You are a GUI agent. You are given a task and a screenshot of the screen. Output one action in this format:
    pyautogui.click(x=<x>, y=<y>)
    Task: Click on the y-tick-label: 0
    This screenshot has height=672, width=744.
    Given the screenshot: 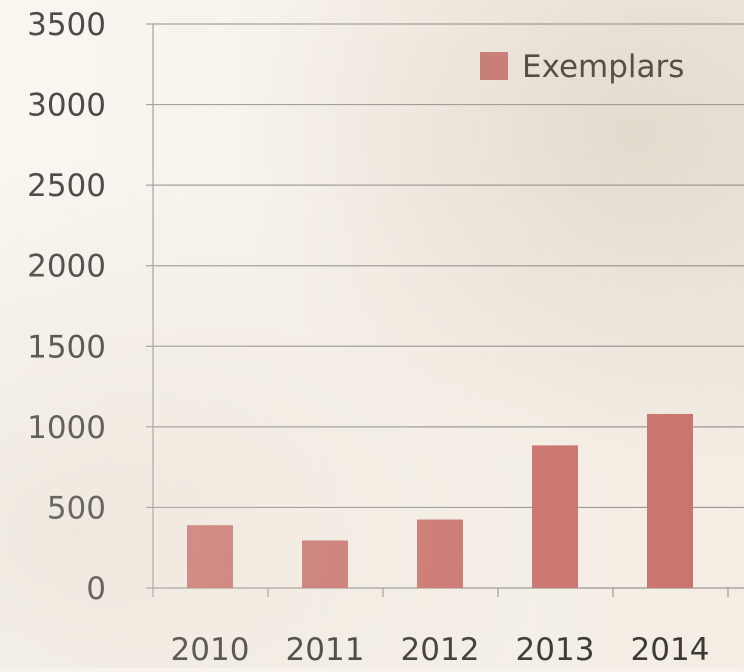 What is the action you would take?
    pyautogui.click(x=96, y=589)
    